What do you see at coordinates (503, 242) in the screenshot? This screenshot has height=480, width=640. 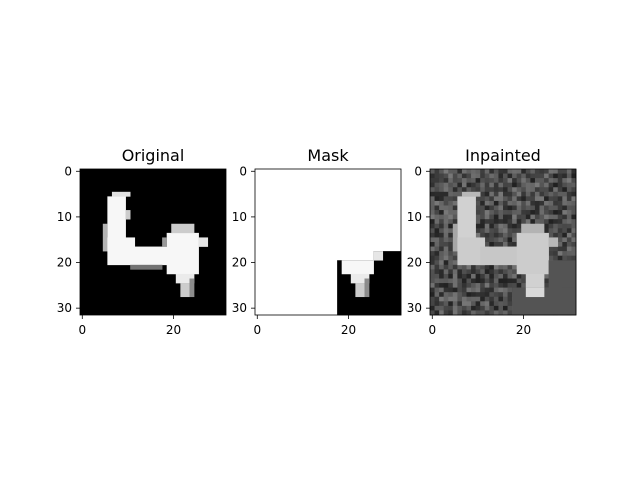 I see `axes-frame` at bounding box center [503, 242].